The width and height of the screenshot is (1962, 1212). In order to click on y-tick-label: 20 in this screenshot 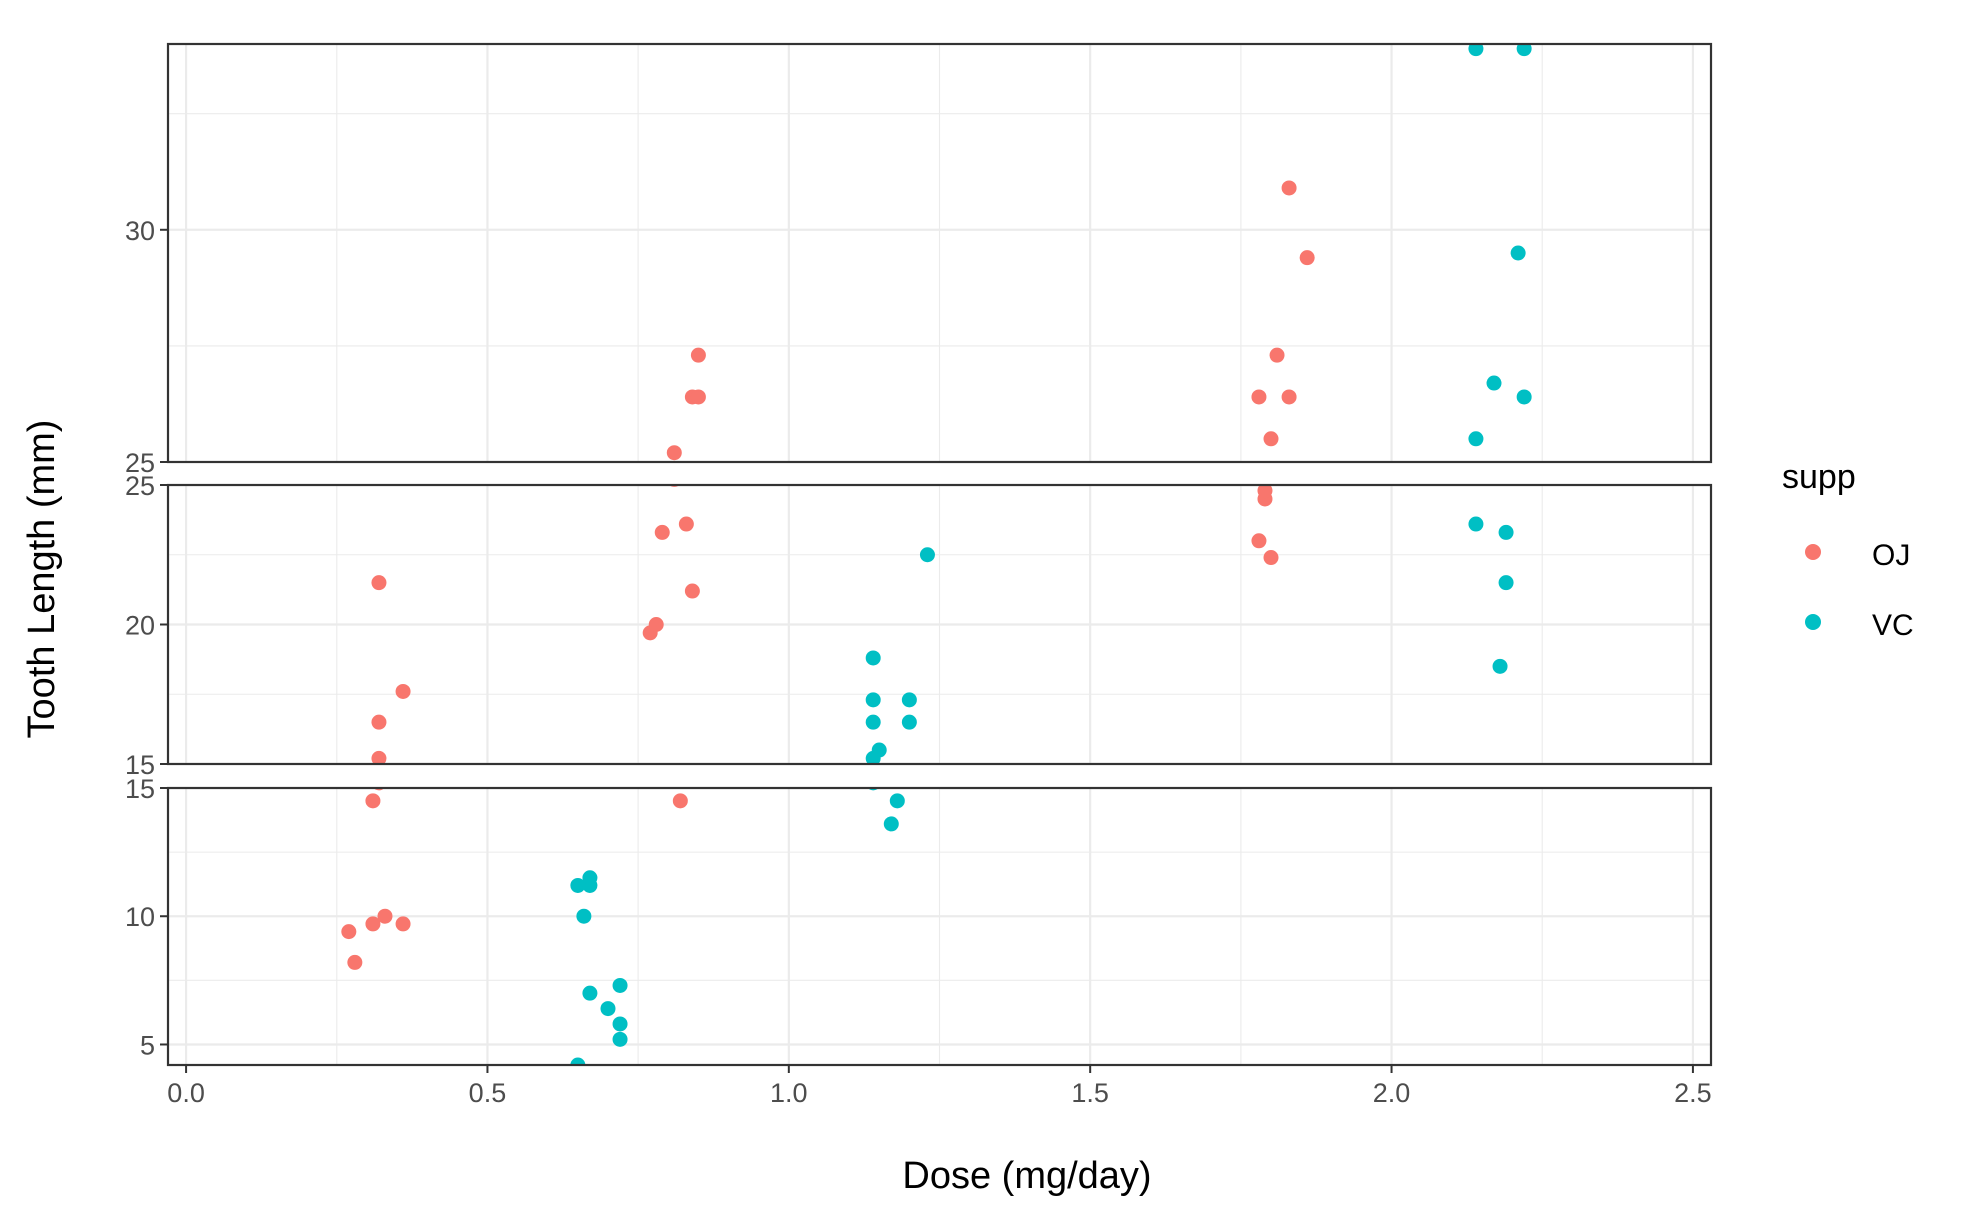, I will do `click(140, 626)`.